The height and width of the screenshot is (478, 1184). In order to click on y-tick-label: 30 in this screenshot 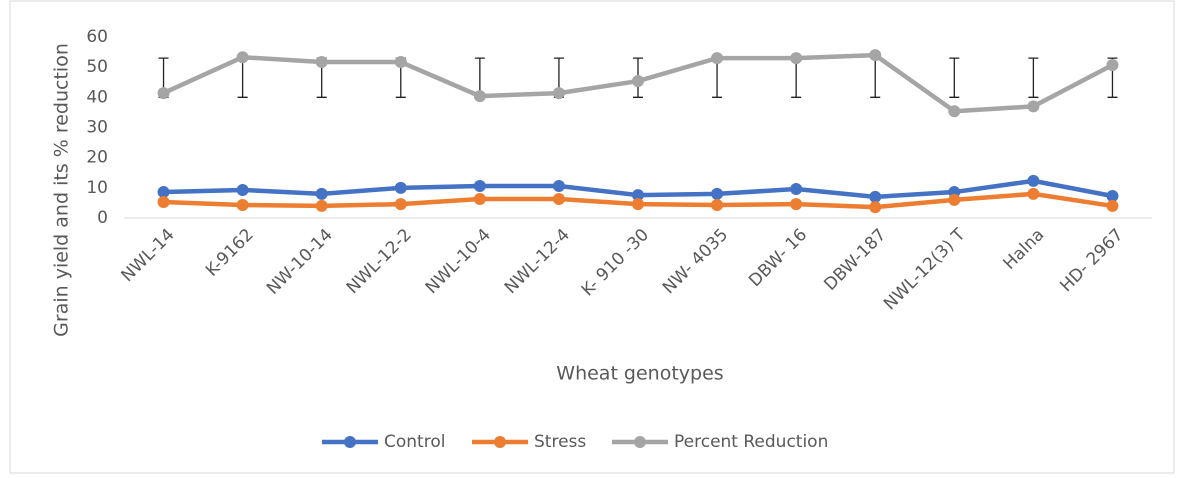, I will do `click(97, 128)`.